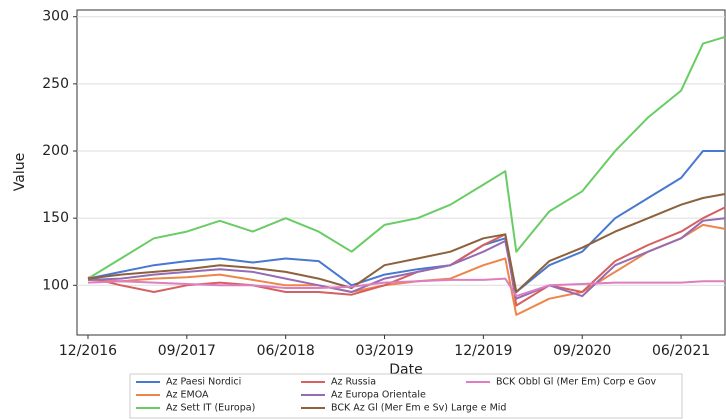  Describe the element at coordinates (582, 351) in the screenshot. I see `x-tick-label: 09/2020` at that location.